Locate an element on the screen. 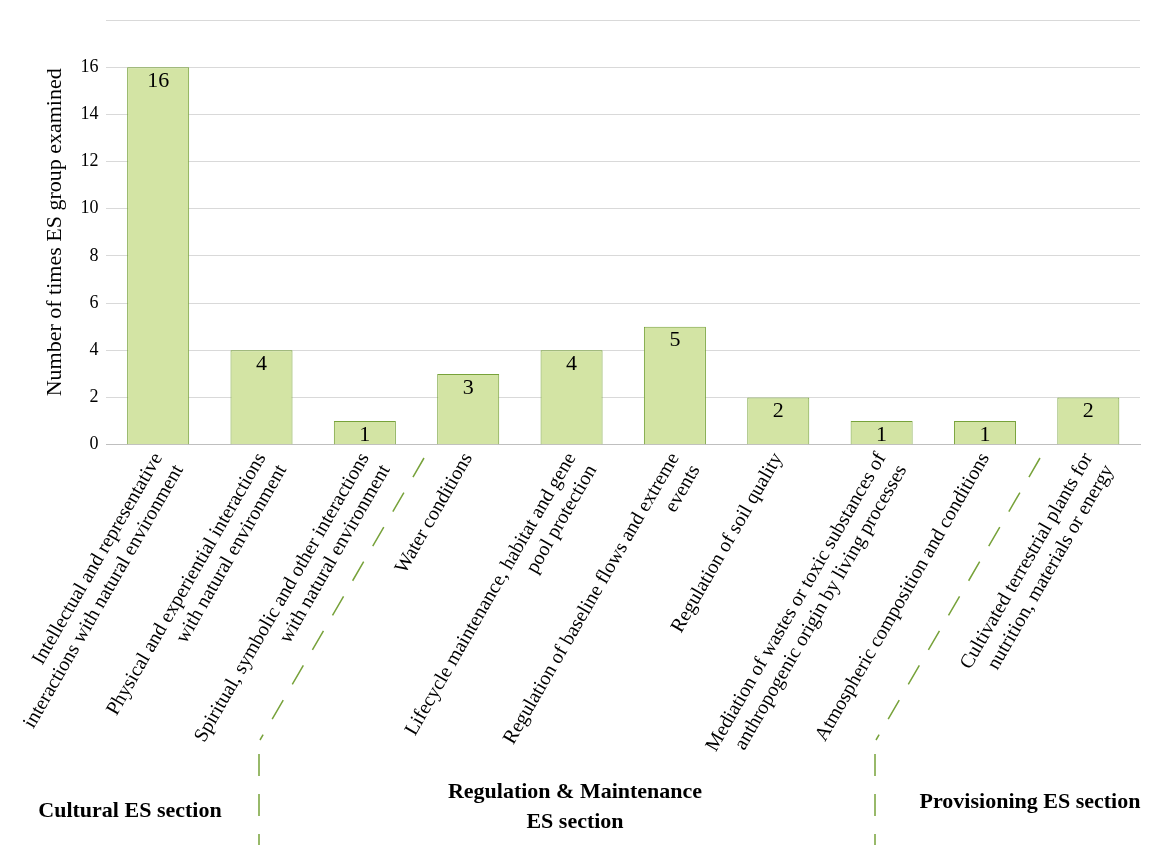 The image size is (1152, 845). y-tick-label: 8 is located at coordinates (94, 254).